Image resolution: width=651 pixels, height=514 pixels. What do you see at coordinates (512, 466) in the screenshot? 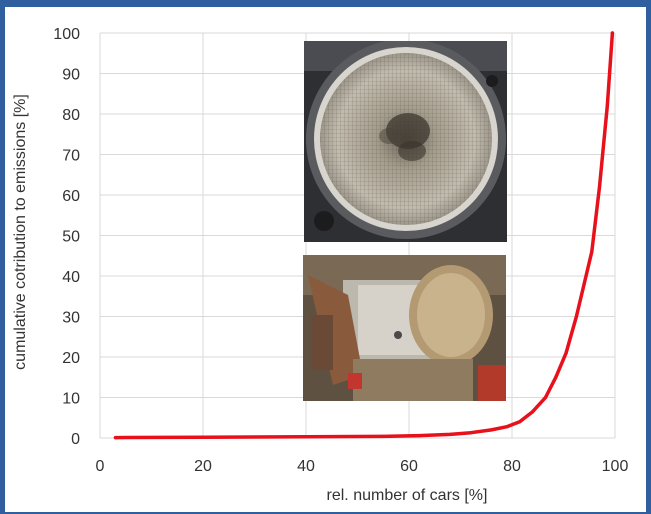
I see `x-tick-label: 80` at bounding box center [512, 466].